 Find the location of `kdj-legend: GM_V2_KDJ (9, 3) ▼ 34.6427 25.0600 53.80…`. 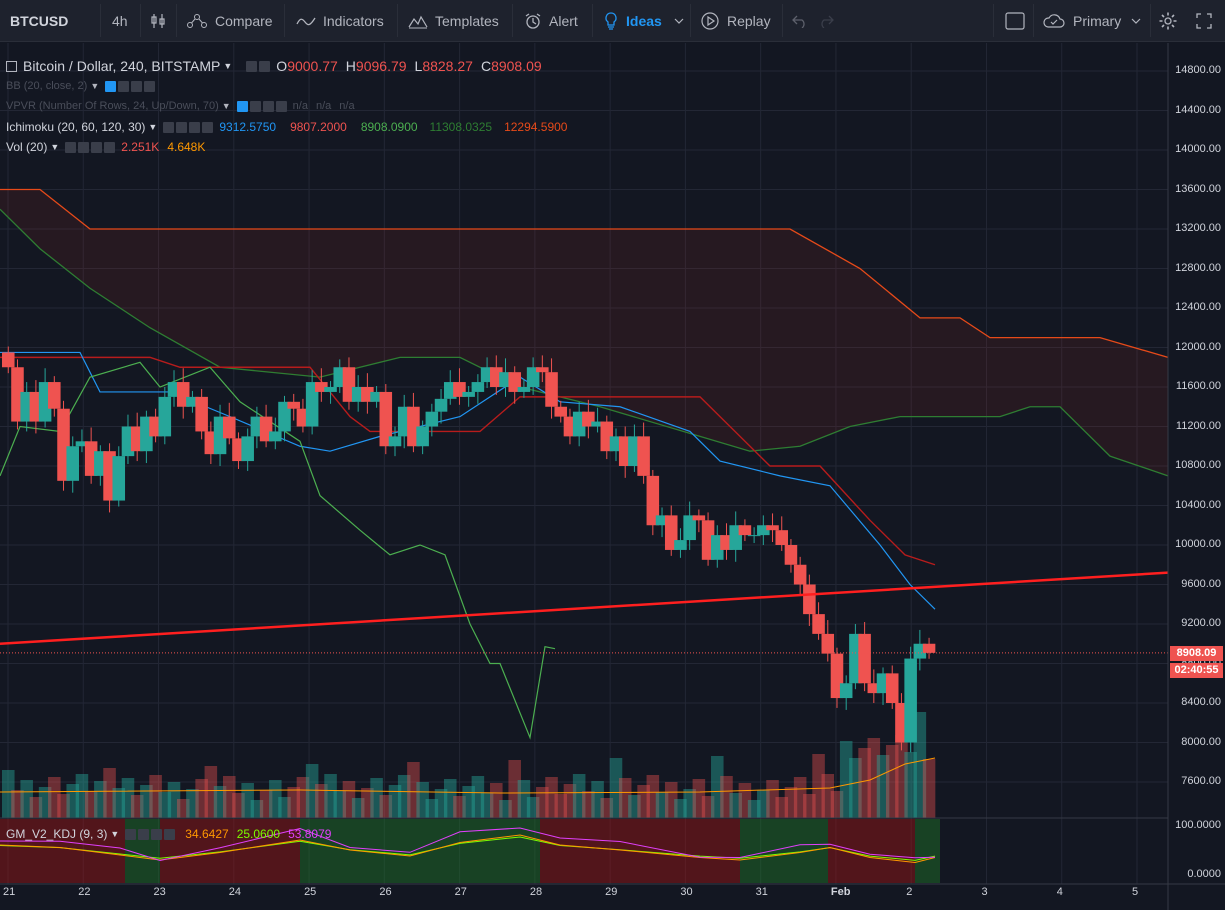

kdj-legend: GM_V2_KDJ (9, 3) ▼ 34.6427 25.0600 53.80… is located at coordinates (168, 834).